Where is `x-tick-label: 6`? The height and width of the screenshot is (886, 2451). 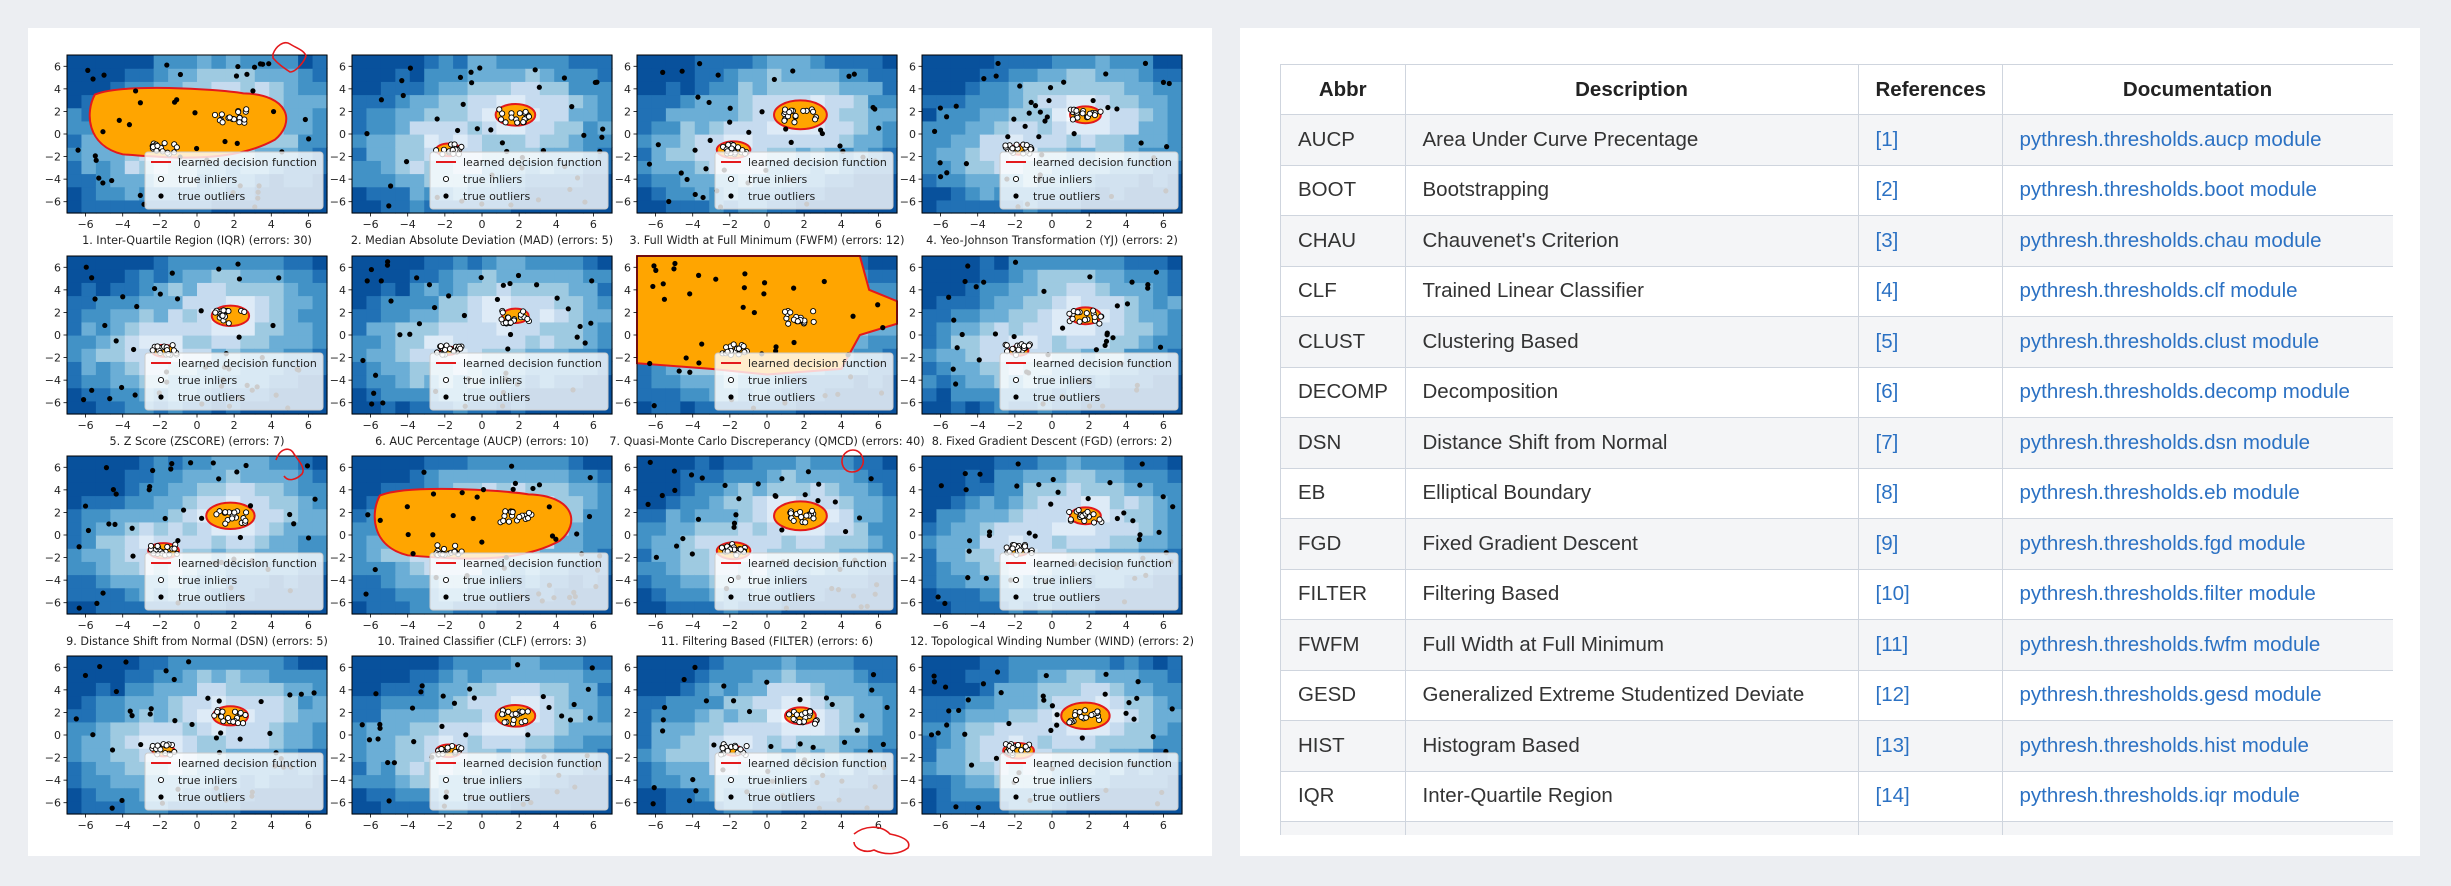
x-tick-label: 6 is located at coordinates (593, 625).